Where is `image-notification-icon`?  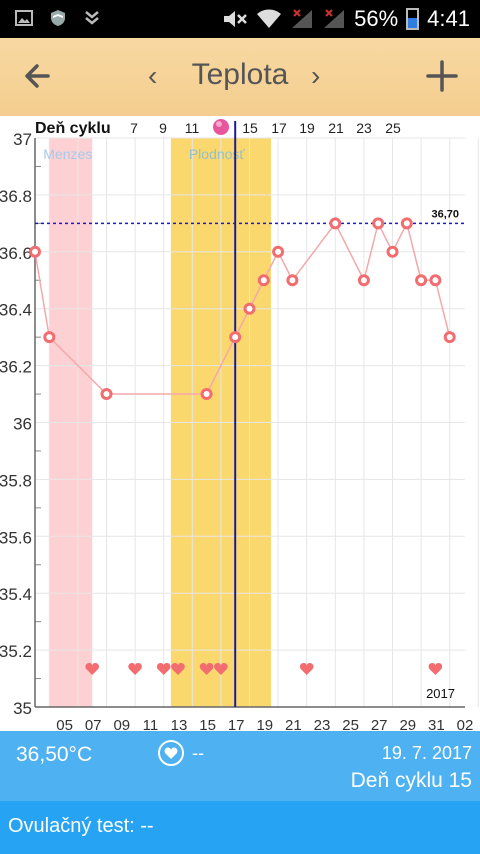
image-notification-icon is located at coordinates (24, 18).